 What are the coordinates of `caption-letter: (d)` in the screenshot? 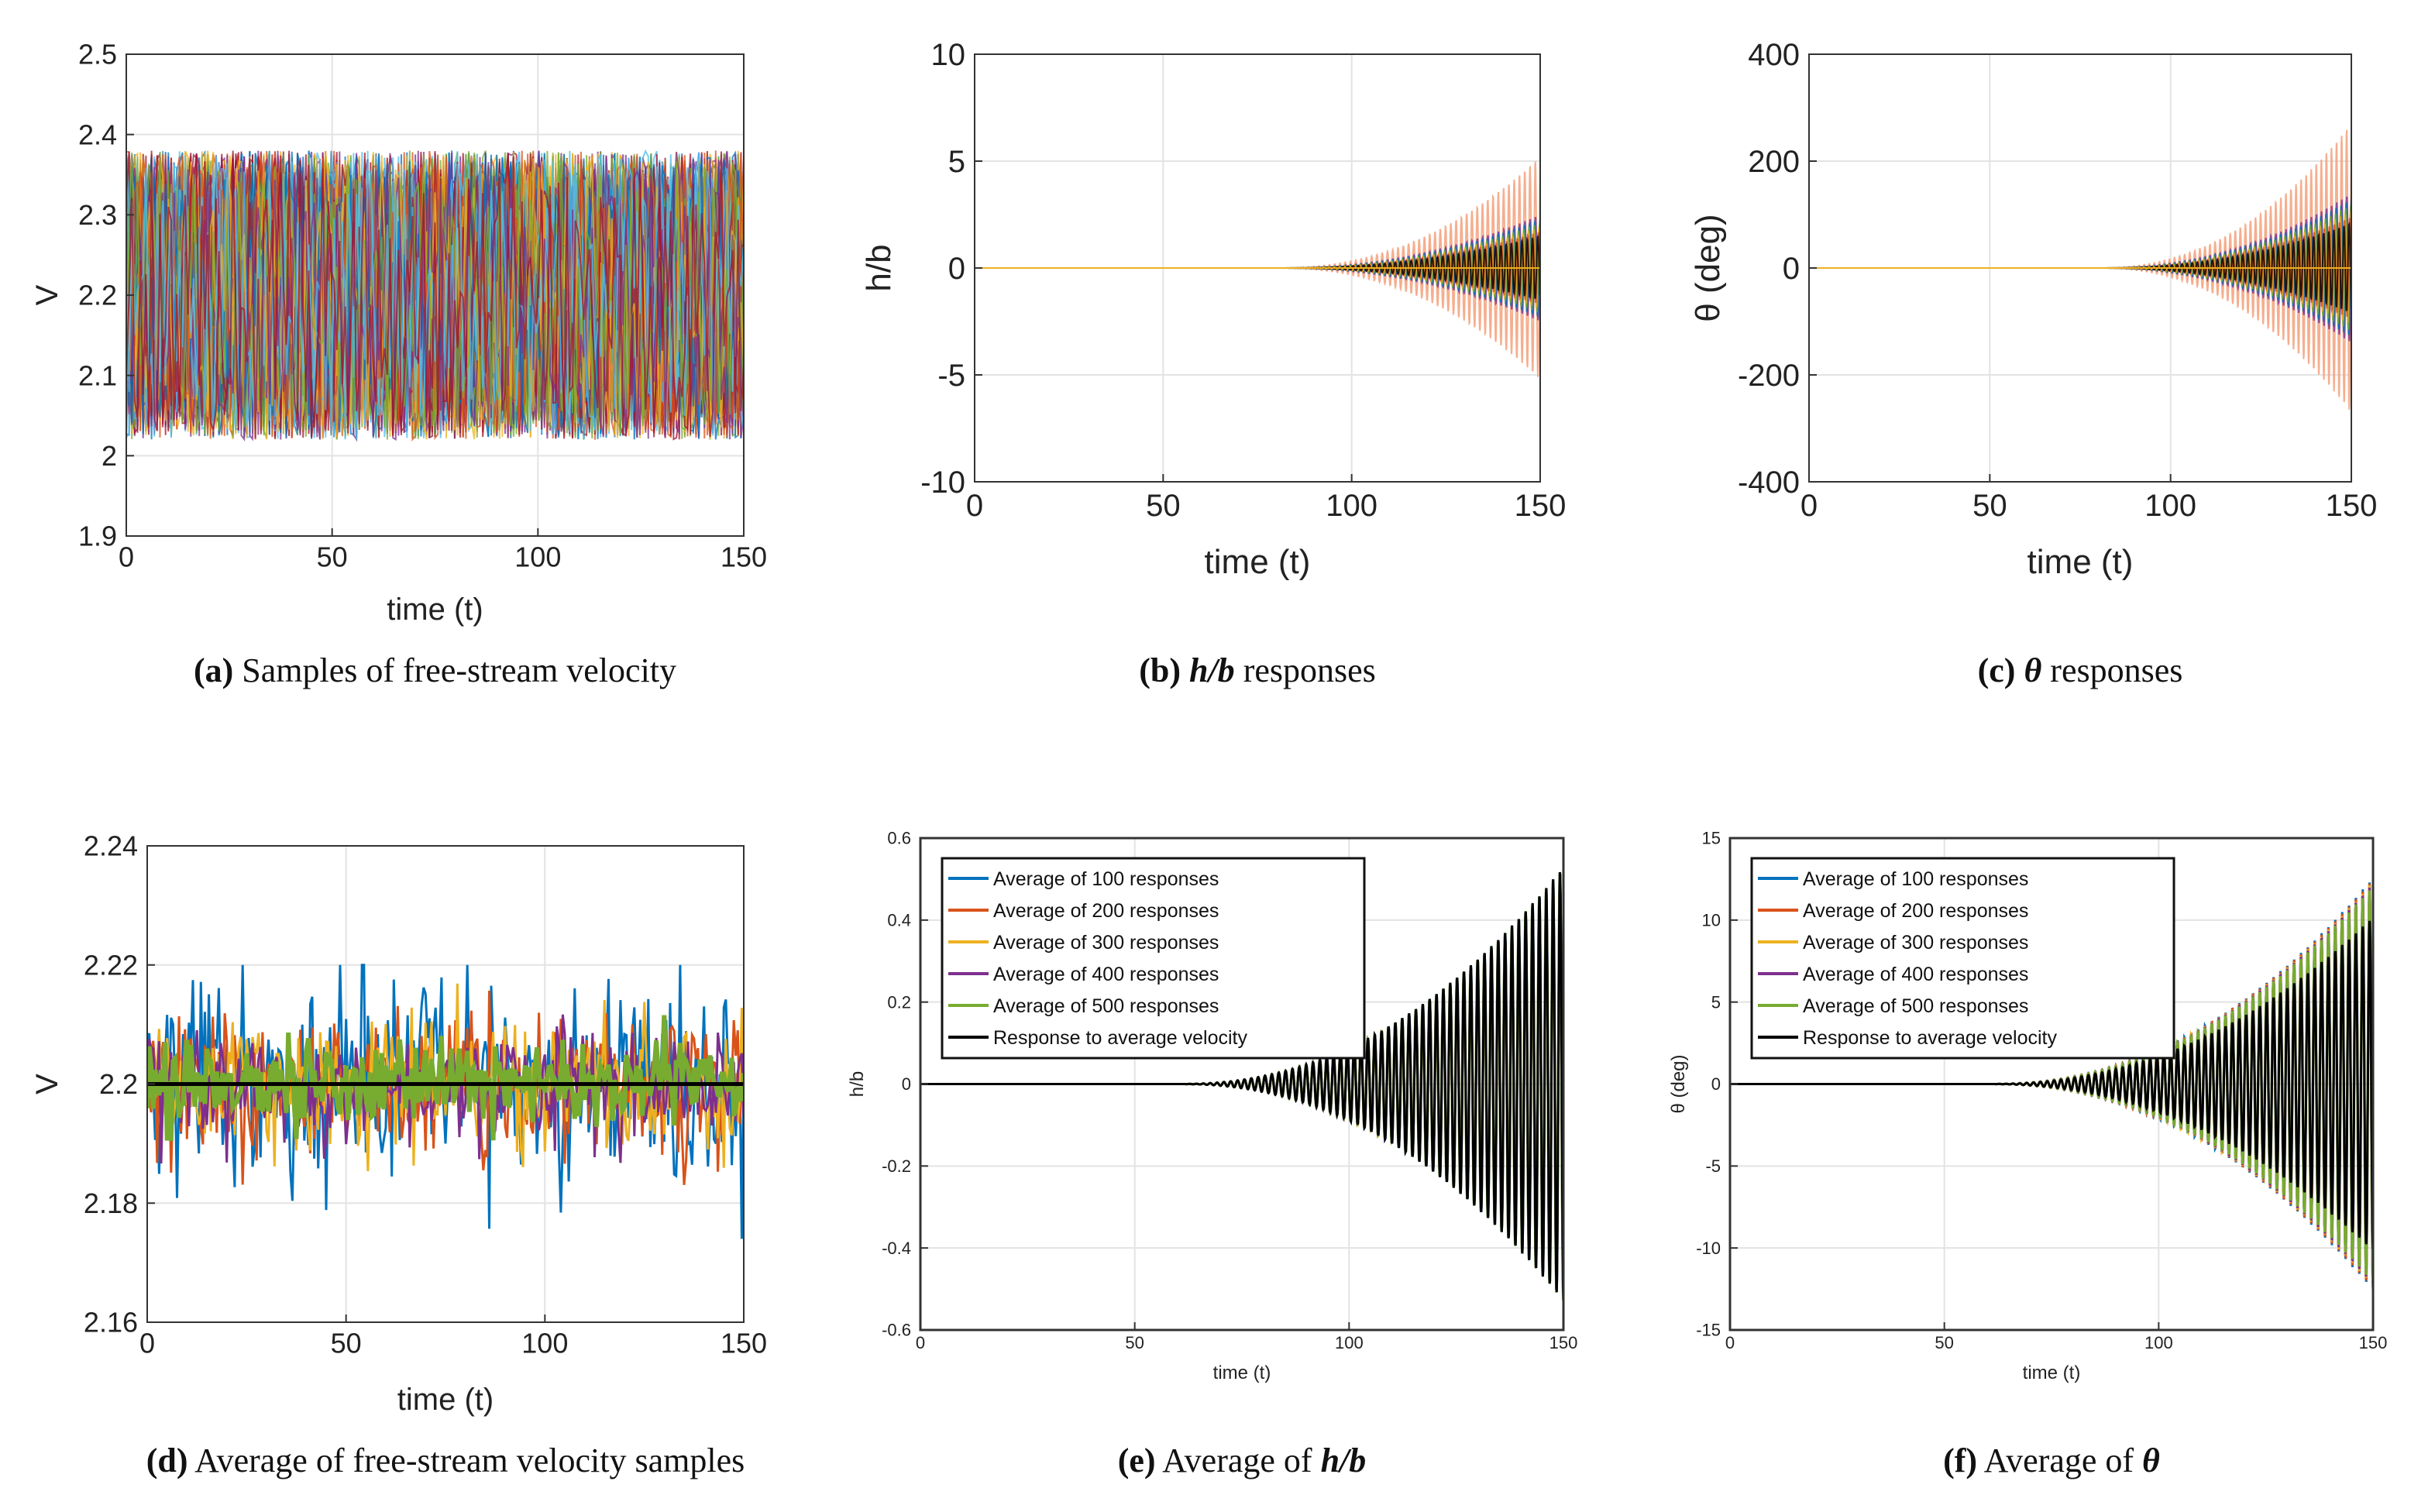 It's located at (167, 1460).